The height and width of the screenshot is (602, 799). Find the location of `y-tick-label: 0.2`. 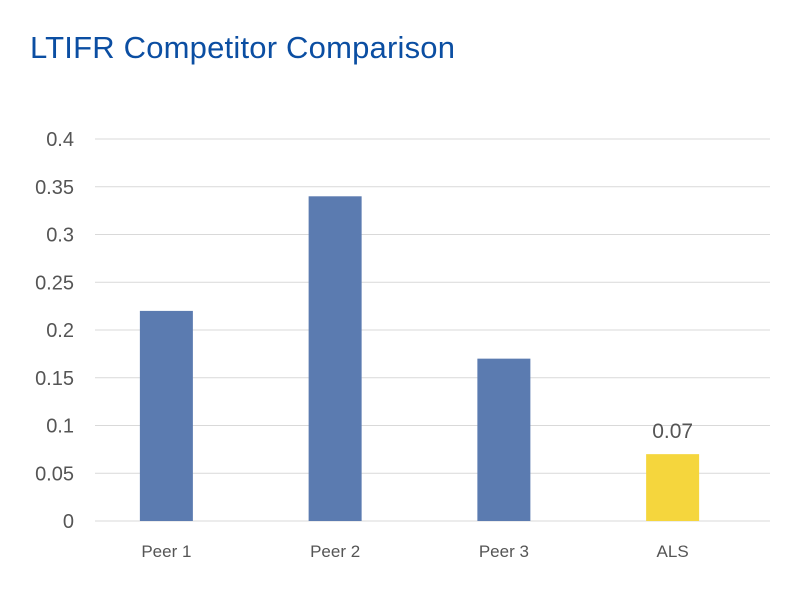

y-tick-label: 0.2 is located at coordinates (60, 331).